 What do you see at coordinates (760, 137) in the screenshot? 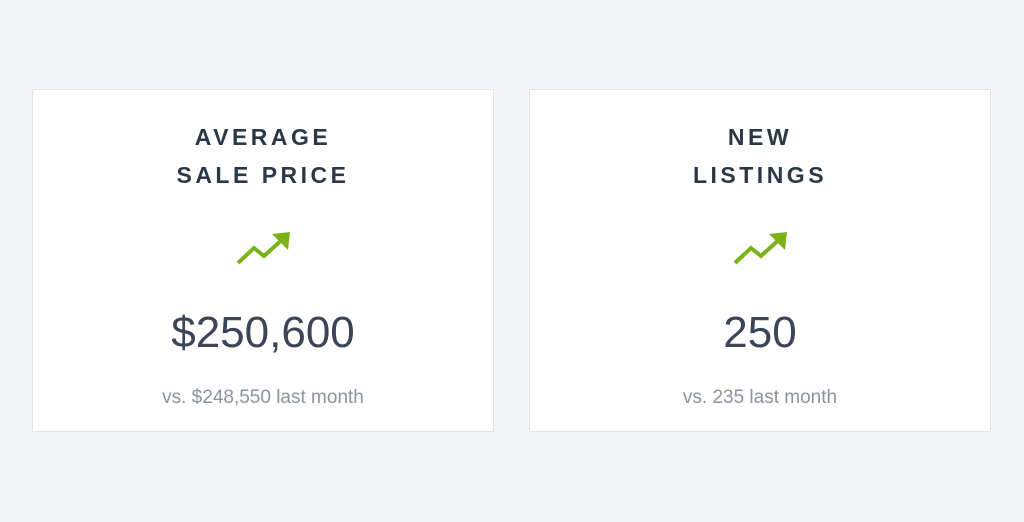
I see `card-title: NEW` at bounding box center [760, 137].